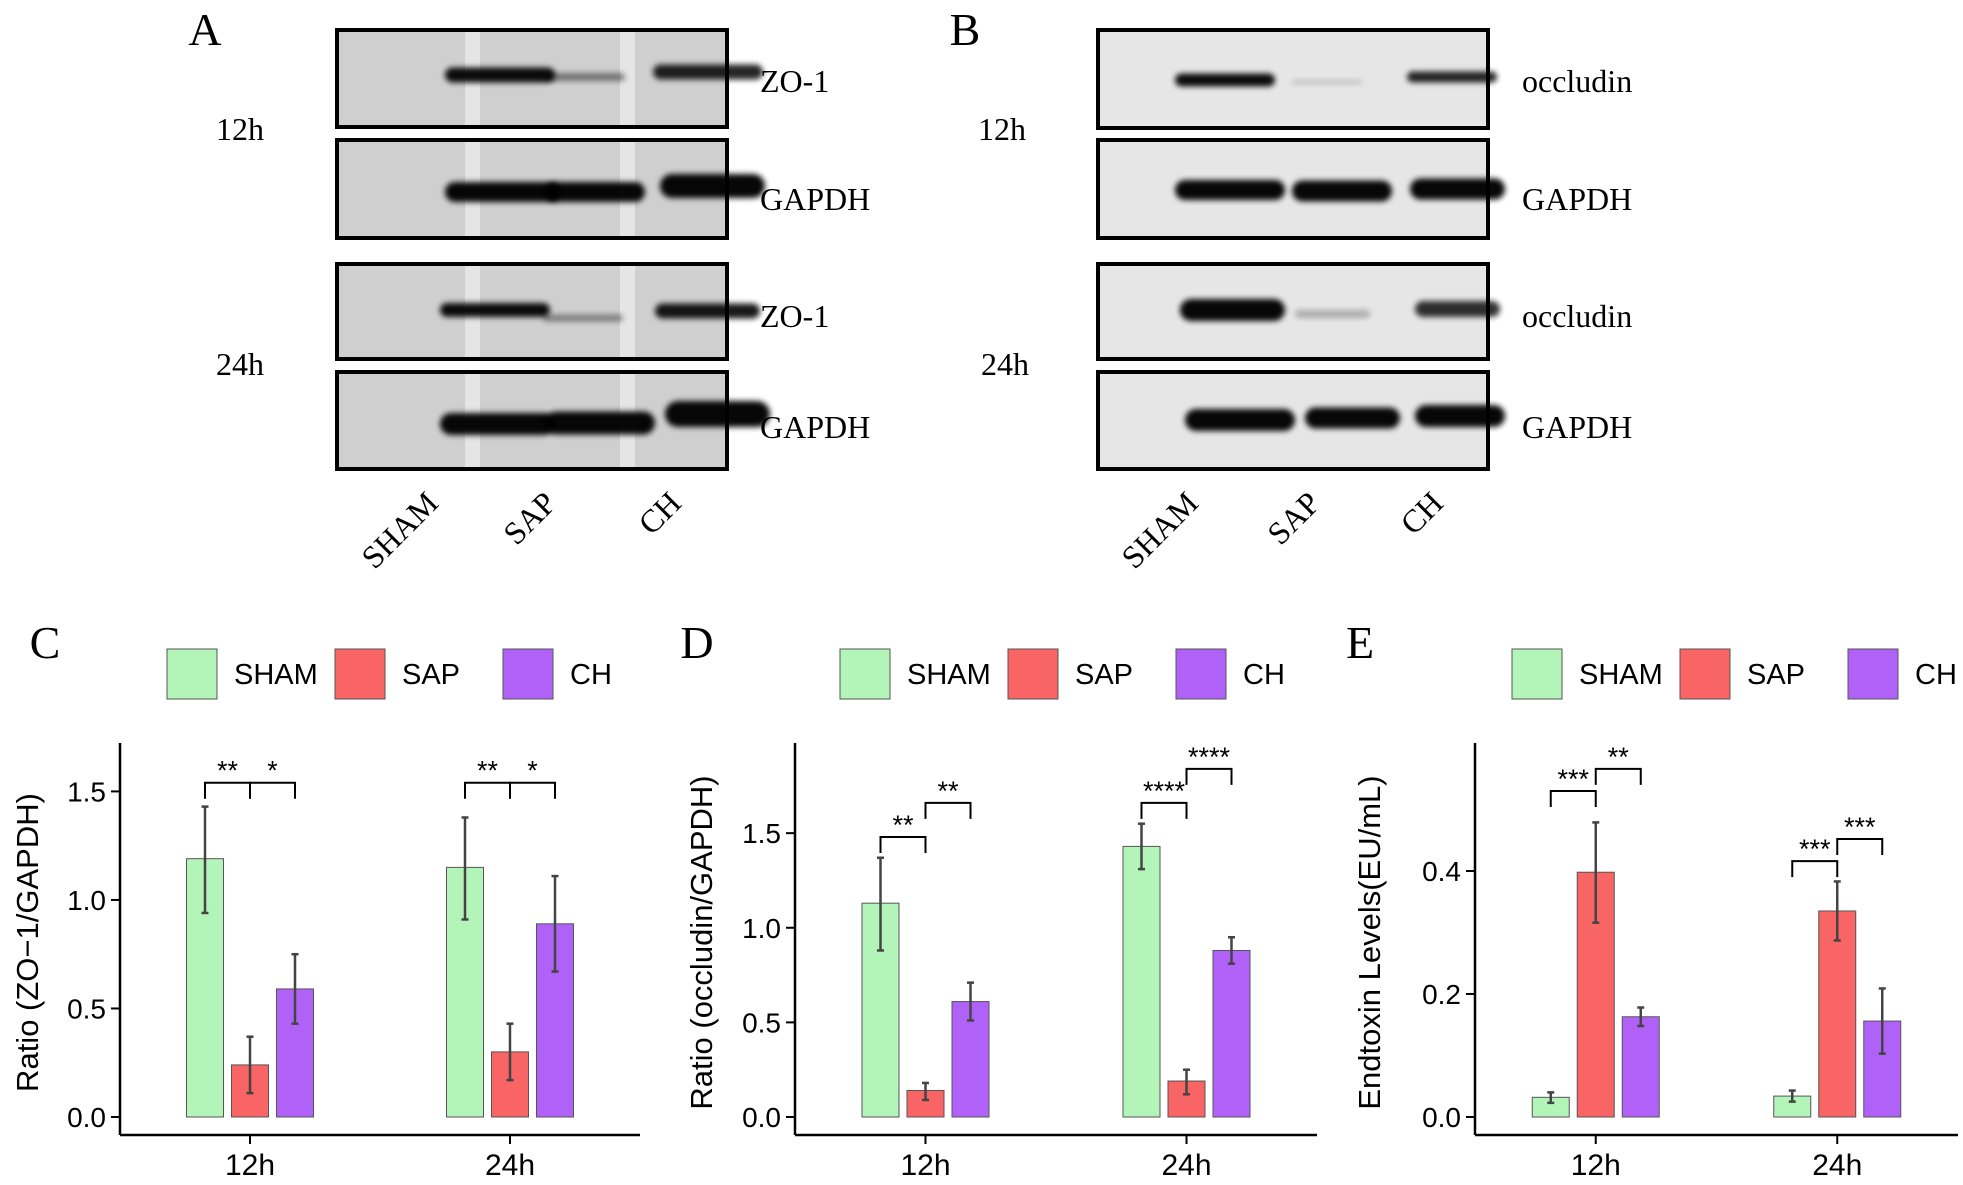 The width and height of the screenshot is (1963, 1185). I want to click on panel-letter: A, so click(204, 29).